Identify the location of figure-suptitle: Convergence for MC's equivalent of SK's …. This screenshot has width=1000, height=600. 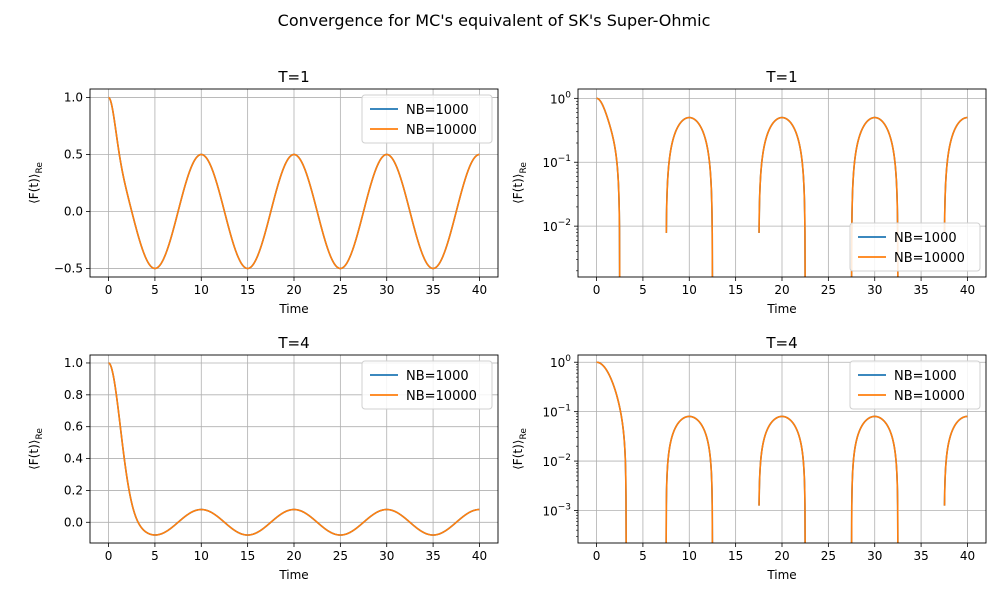
(494, 20).